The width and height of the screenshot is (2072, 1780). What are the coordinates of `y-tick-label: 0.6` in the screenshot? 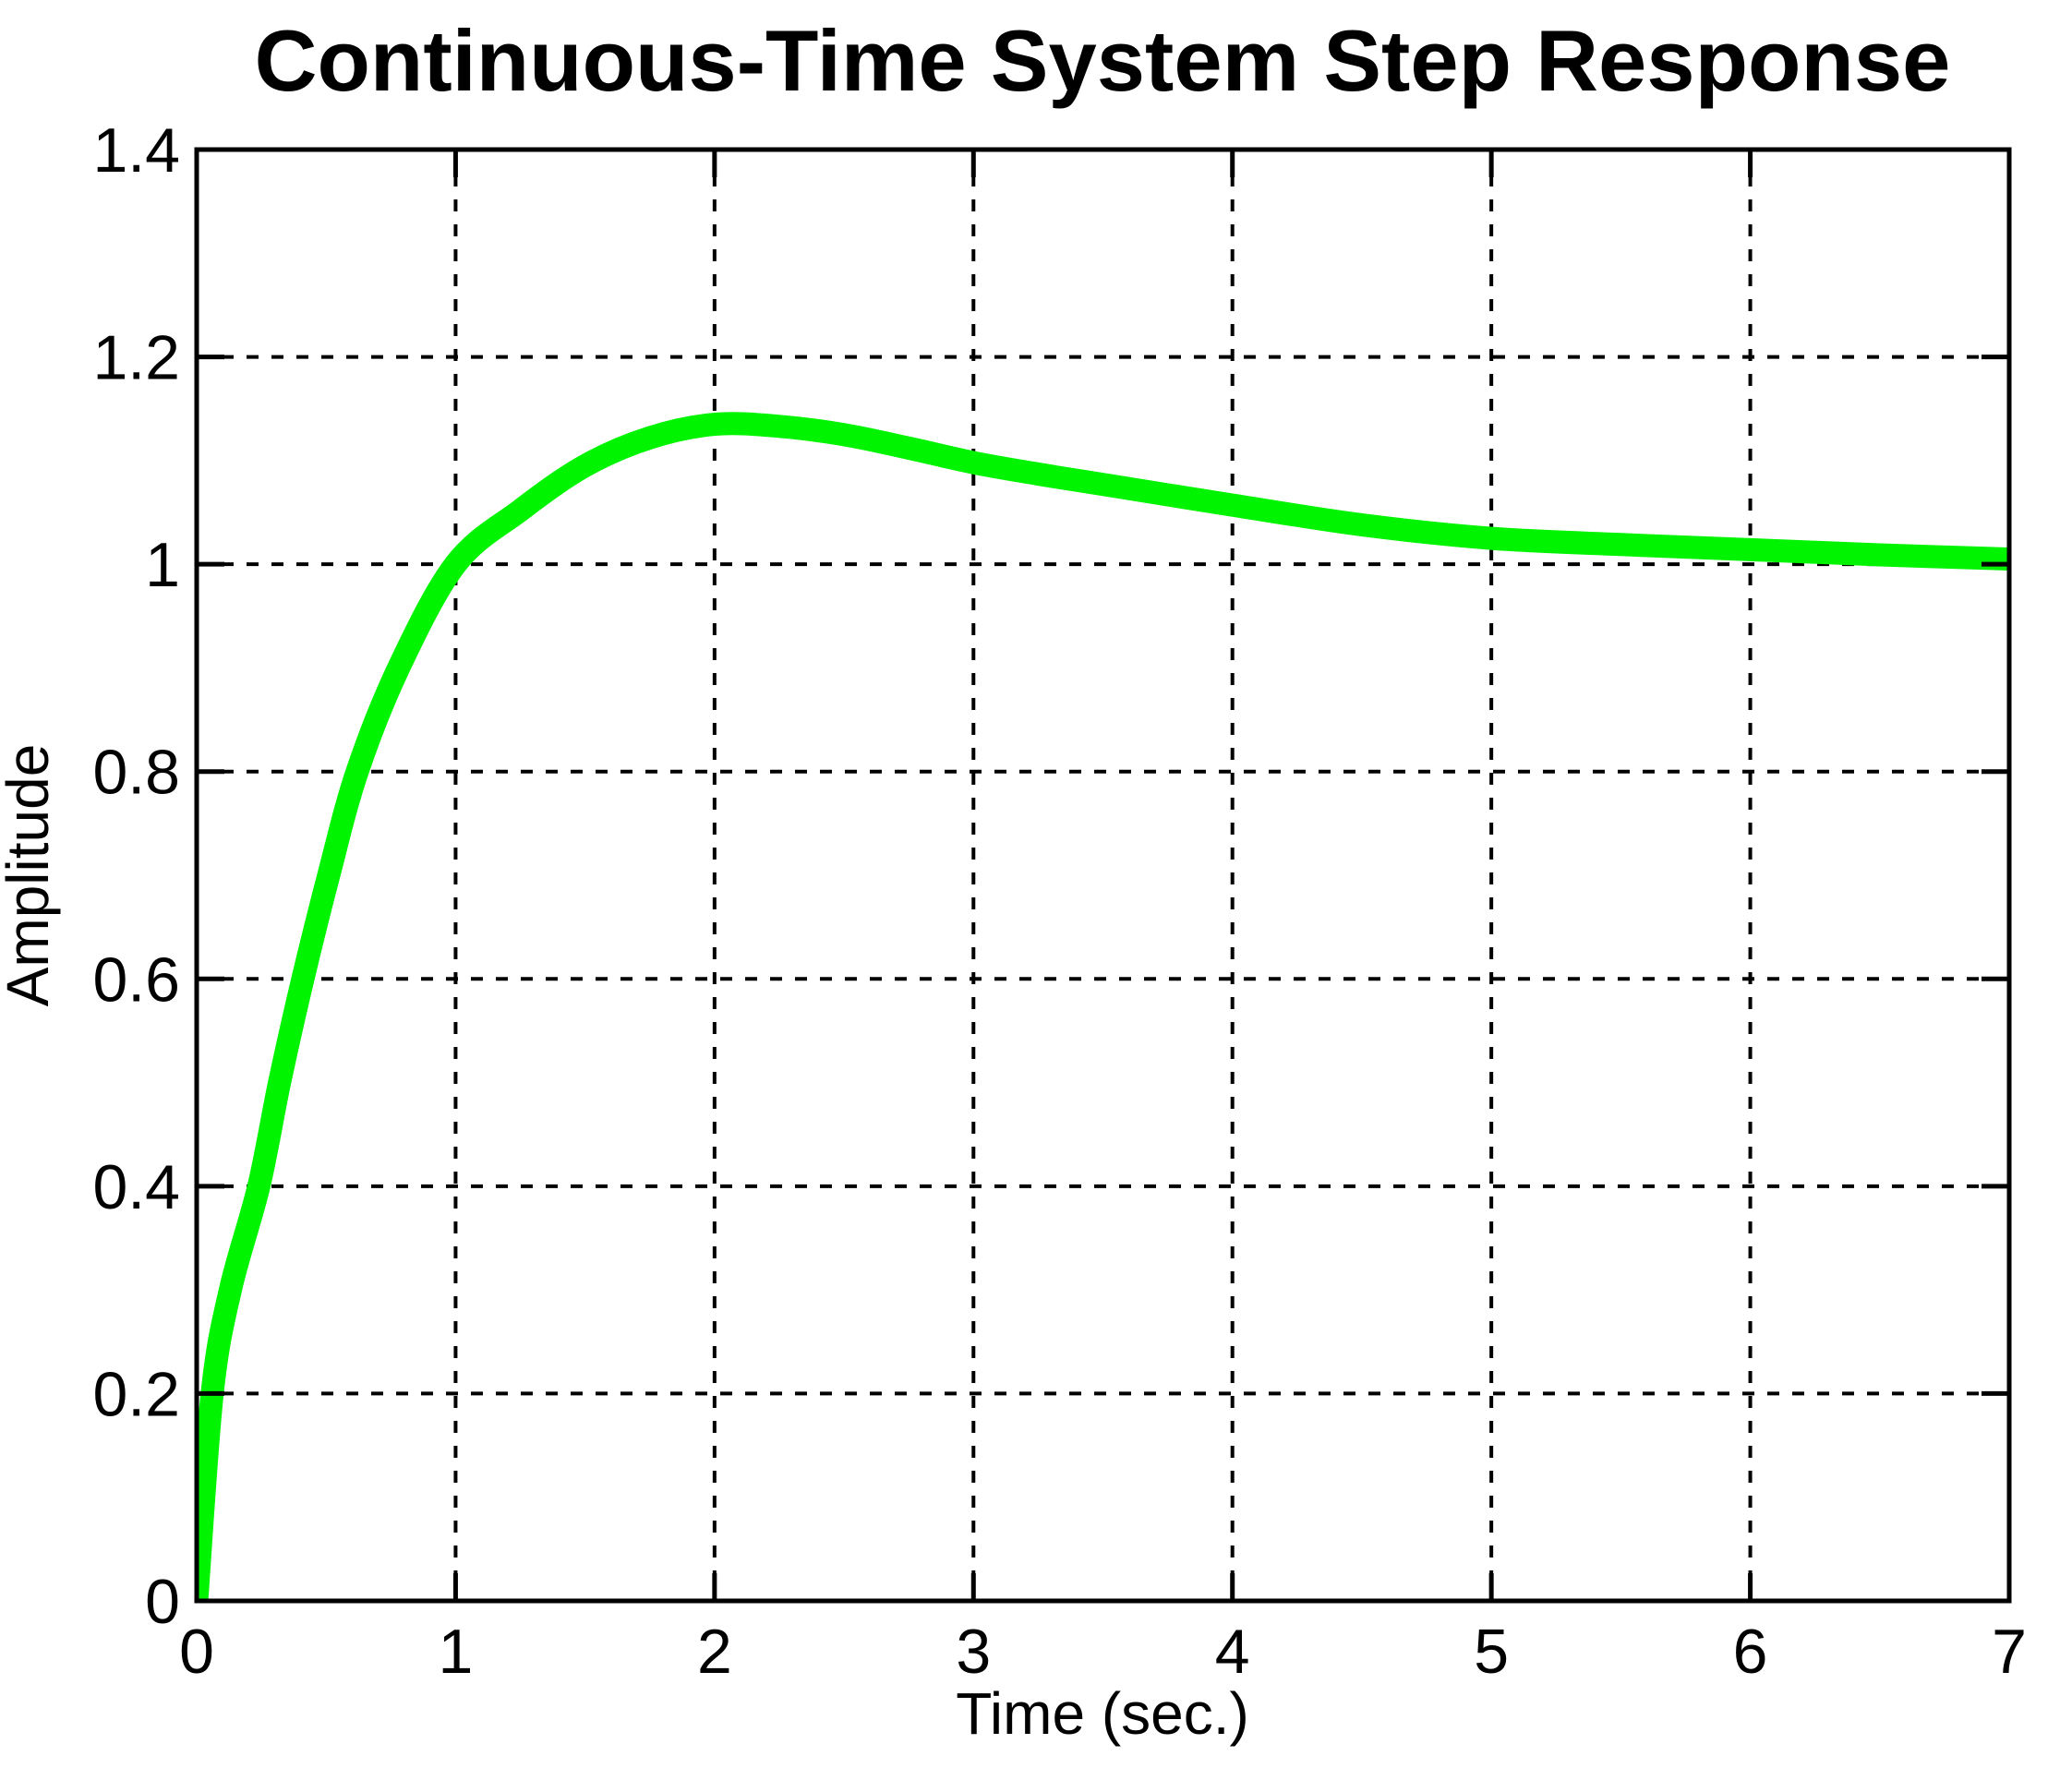 It's located at (136, 979).